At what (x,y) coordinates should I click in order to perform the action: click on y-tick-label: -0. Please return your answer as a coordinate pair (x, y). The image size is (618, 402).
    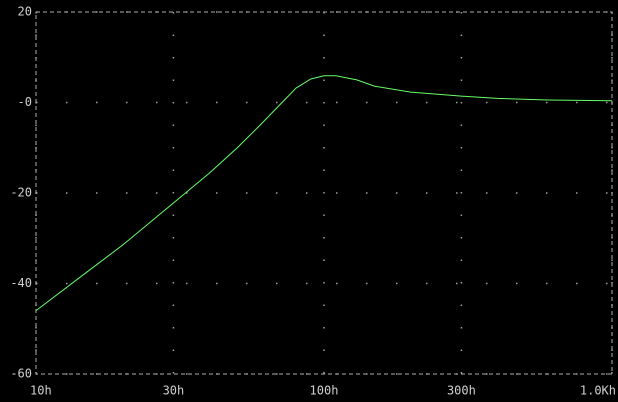
    Looking at the image, I should click on (25, 102).